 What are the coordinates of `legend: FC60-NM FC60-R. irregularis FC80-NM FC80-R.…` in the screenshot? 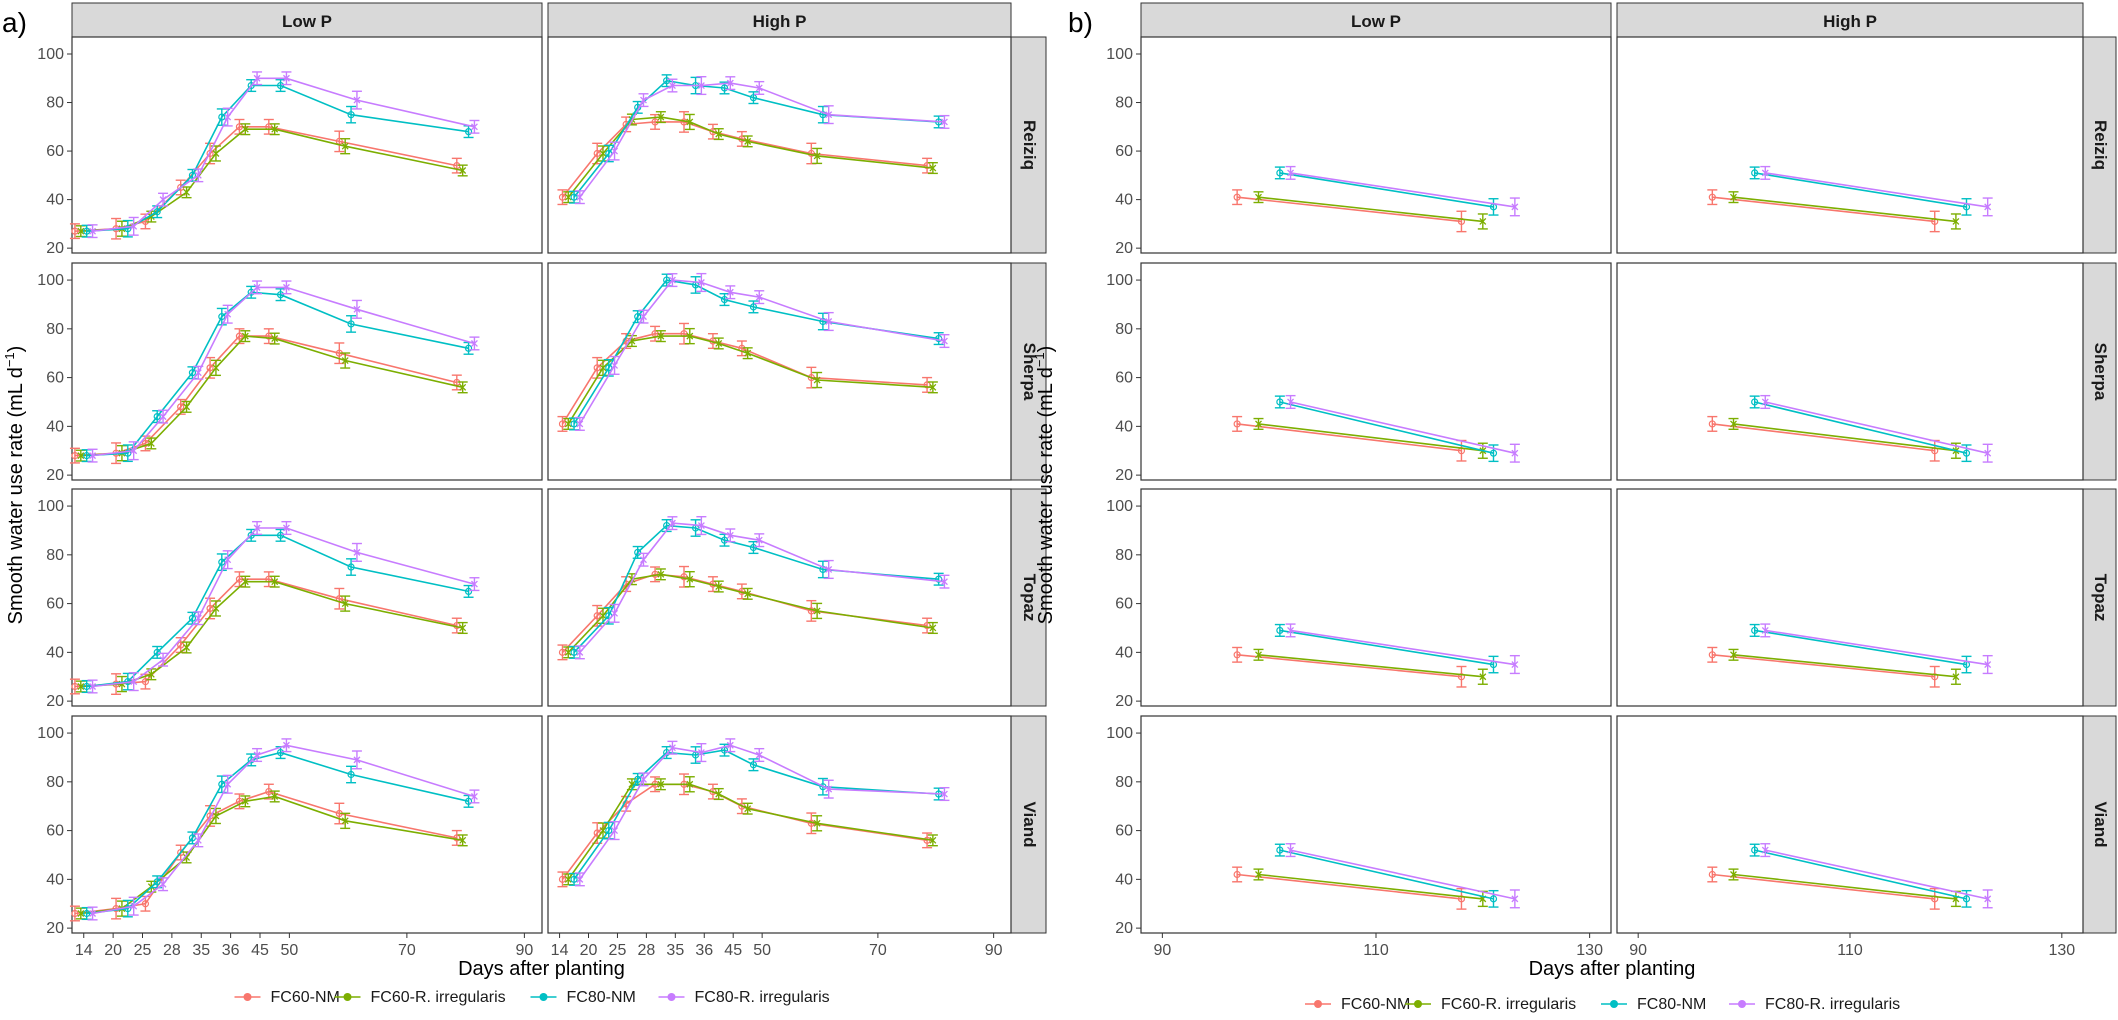 It's located at (1602, 1004).